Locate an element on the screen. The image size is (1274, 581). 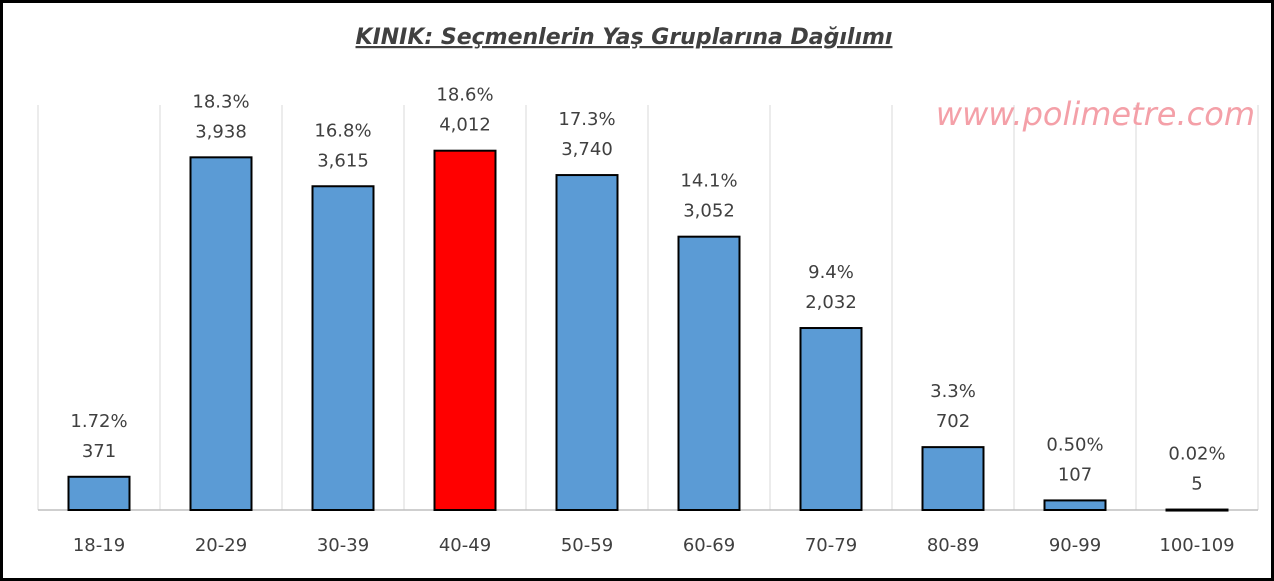
x-tick-label: 60-69 is located at coordinates (709, 545).